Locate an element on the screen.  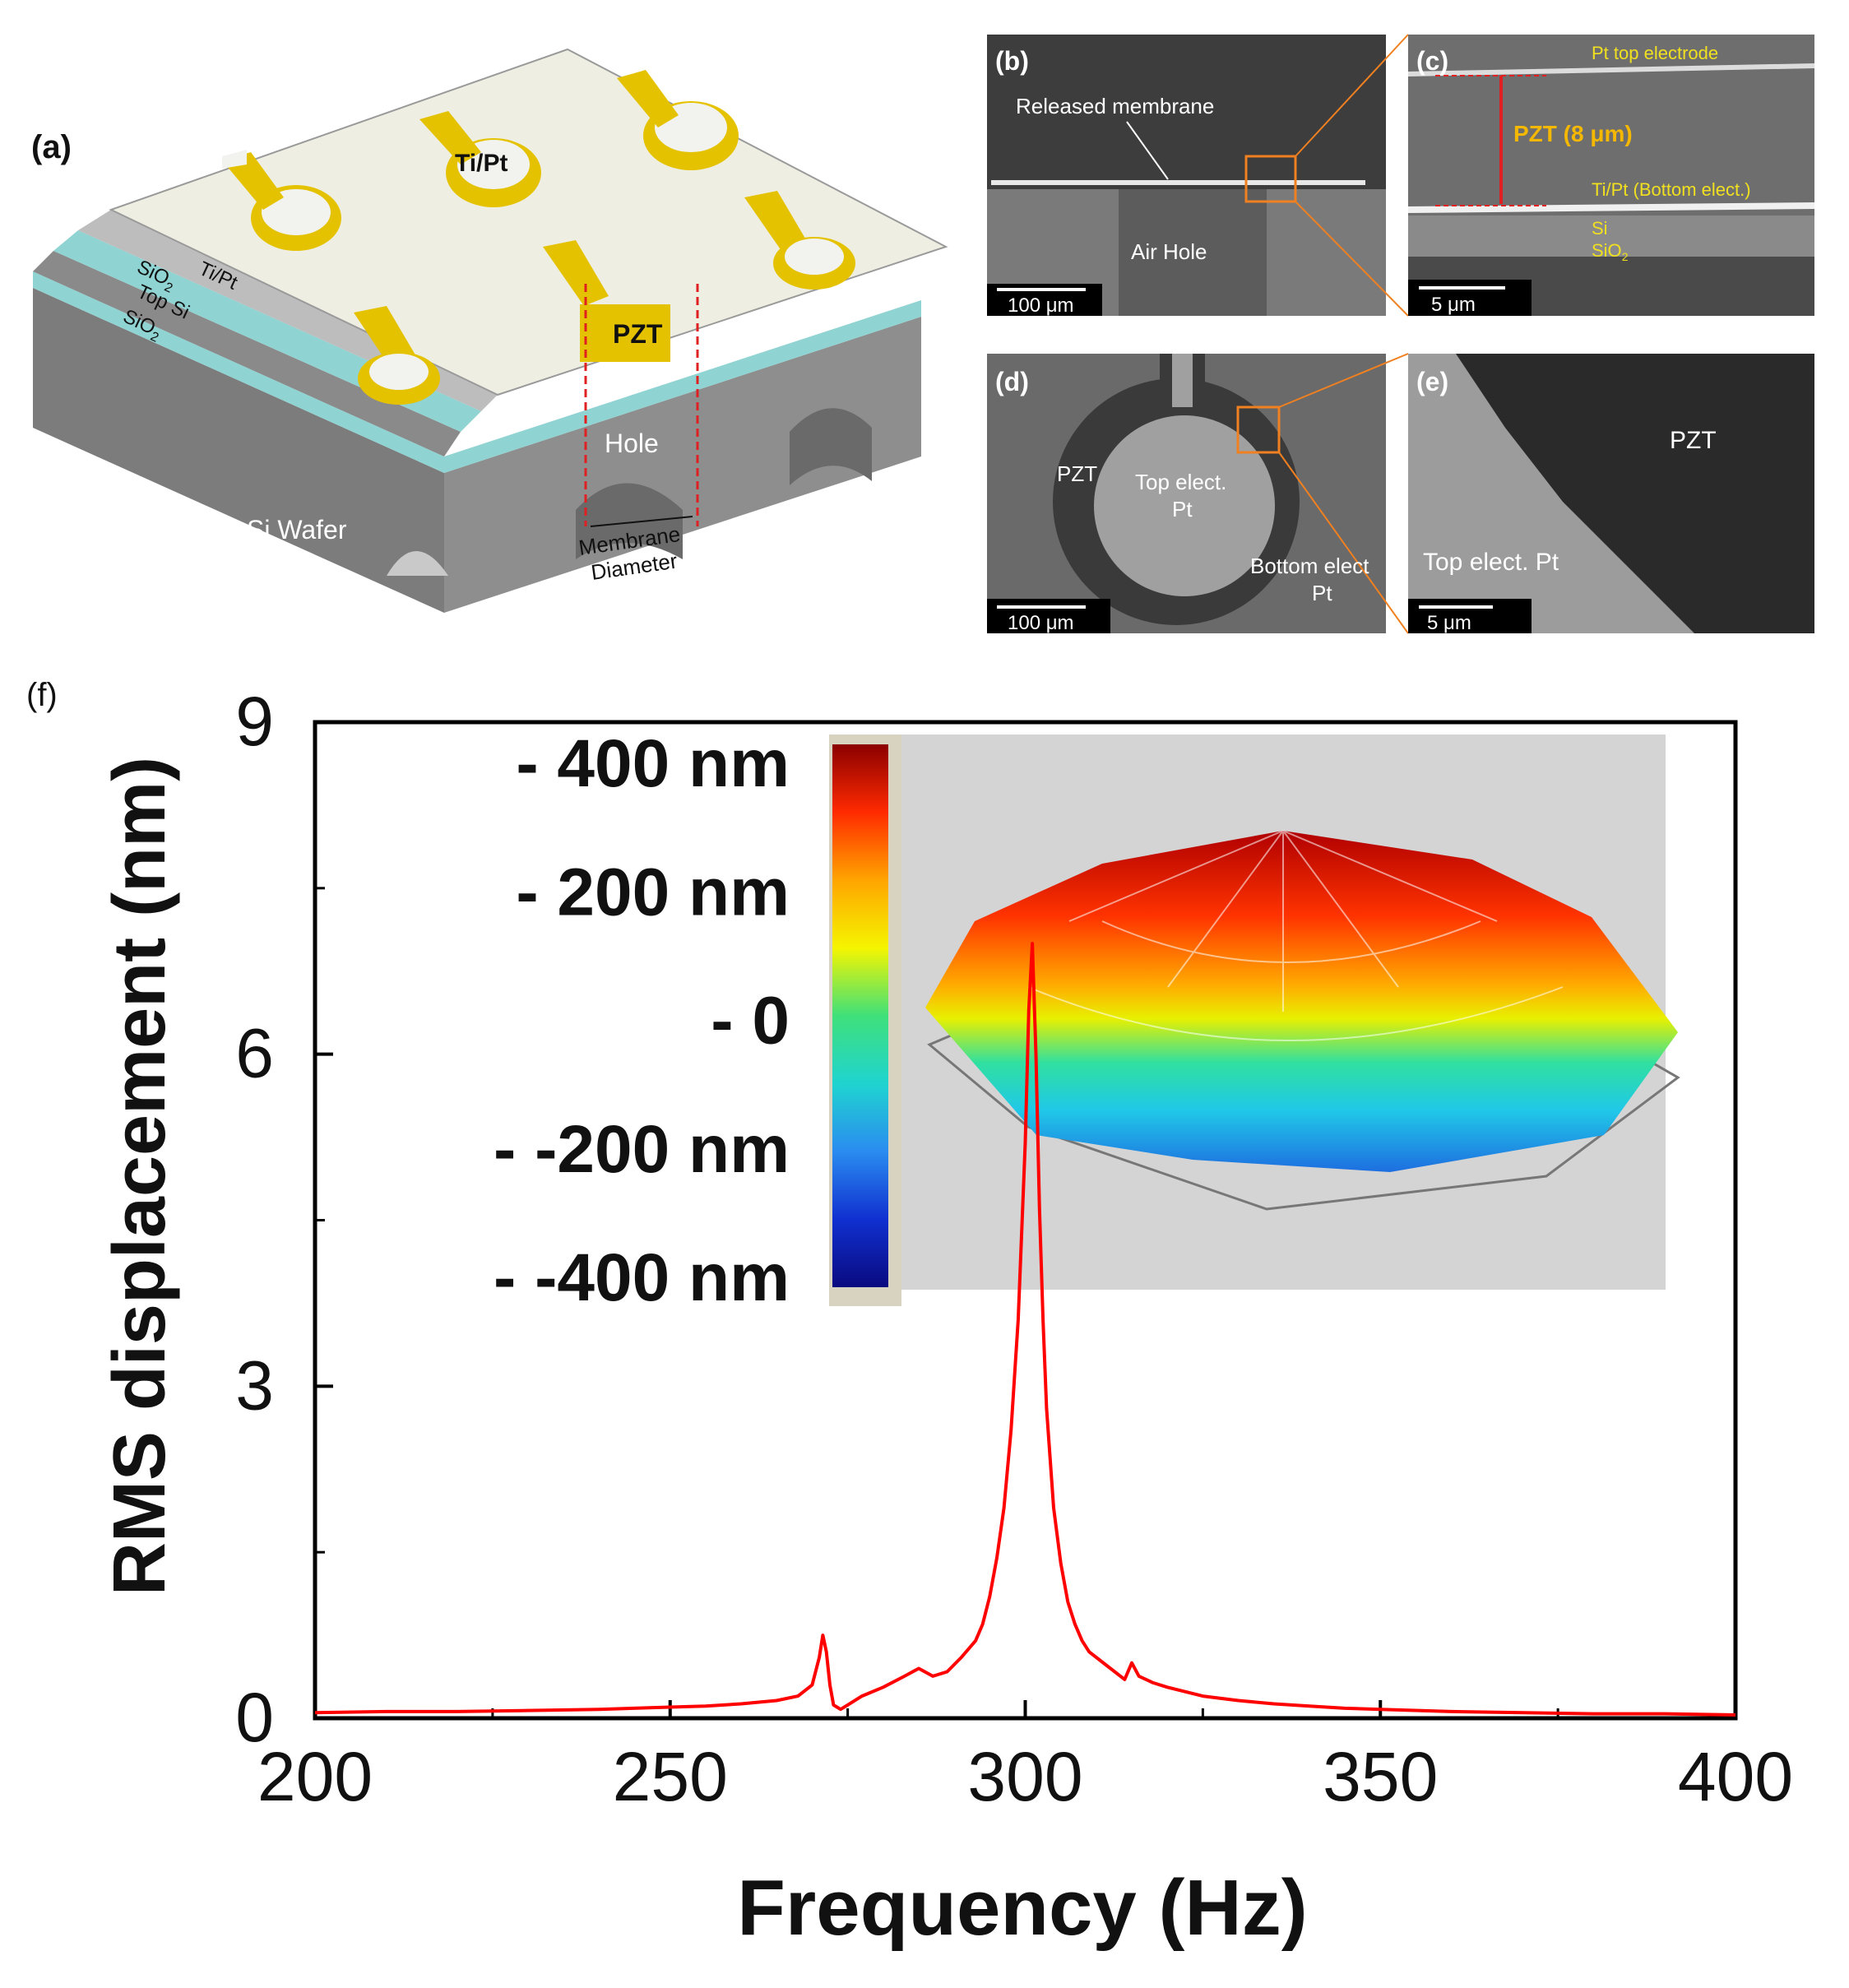
top-si-layer is located at coordinates (247, 354).